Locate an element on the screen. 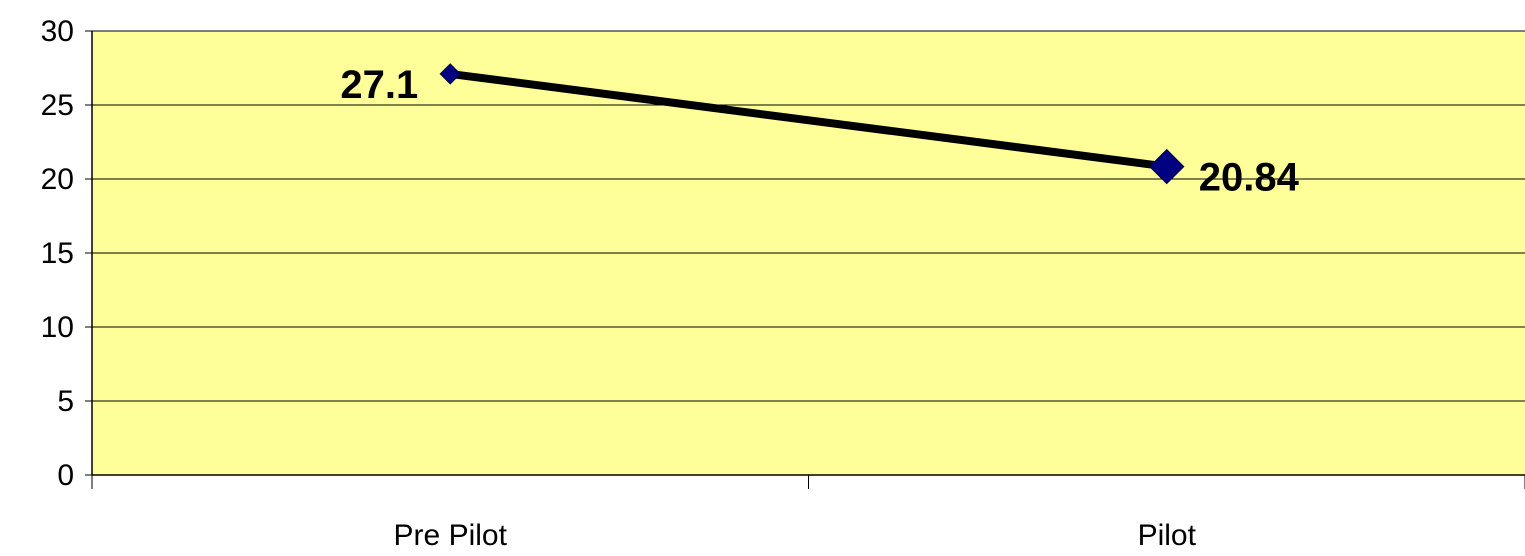 This screenshot has height=556, width=1525. data-label: 20.84 is located at coordinates (1249, 178).